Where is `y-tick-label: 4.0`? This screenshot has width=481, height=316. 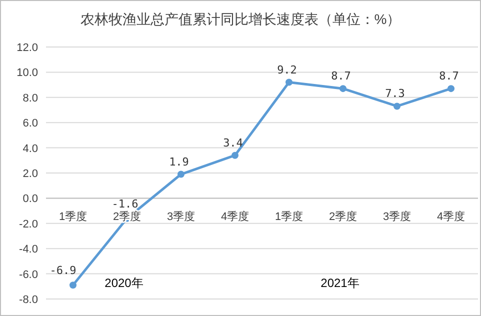
y-tick-label: 4.0 is located at coordinates (30, 148).